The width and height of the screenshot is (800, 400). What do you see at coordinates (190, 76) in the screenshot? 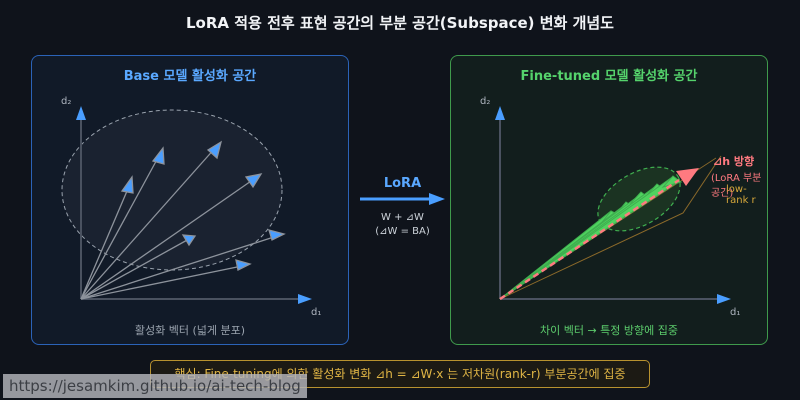
I see `base-panel-title: Base 모델 활성화 공간` at bounding box center [190, 76].